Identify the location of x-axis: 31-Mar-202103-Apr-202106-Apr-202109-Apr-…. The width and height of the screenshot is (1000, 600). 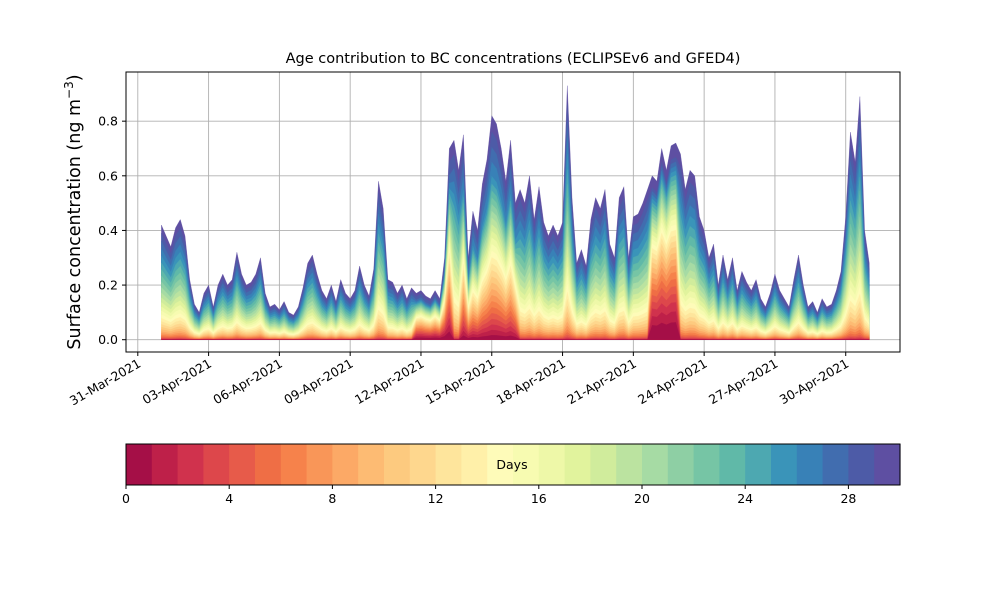
(459, 380).